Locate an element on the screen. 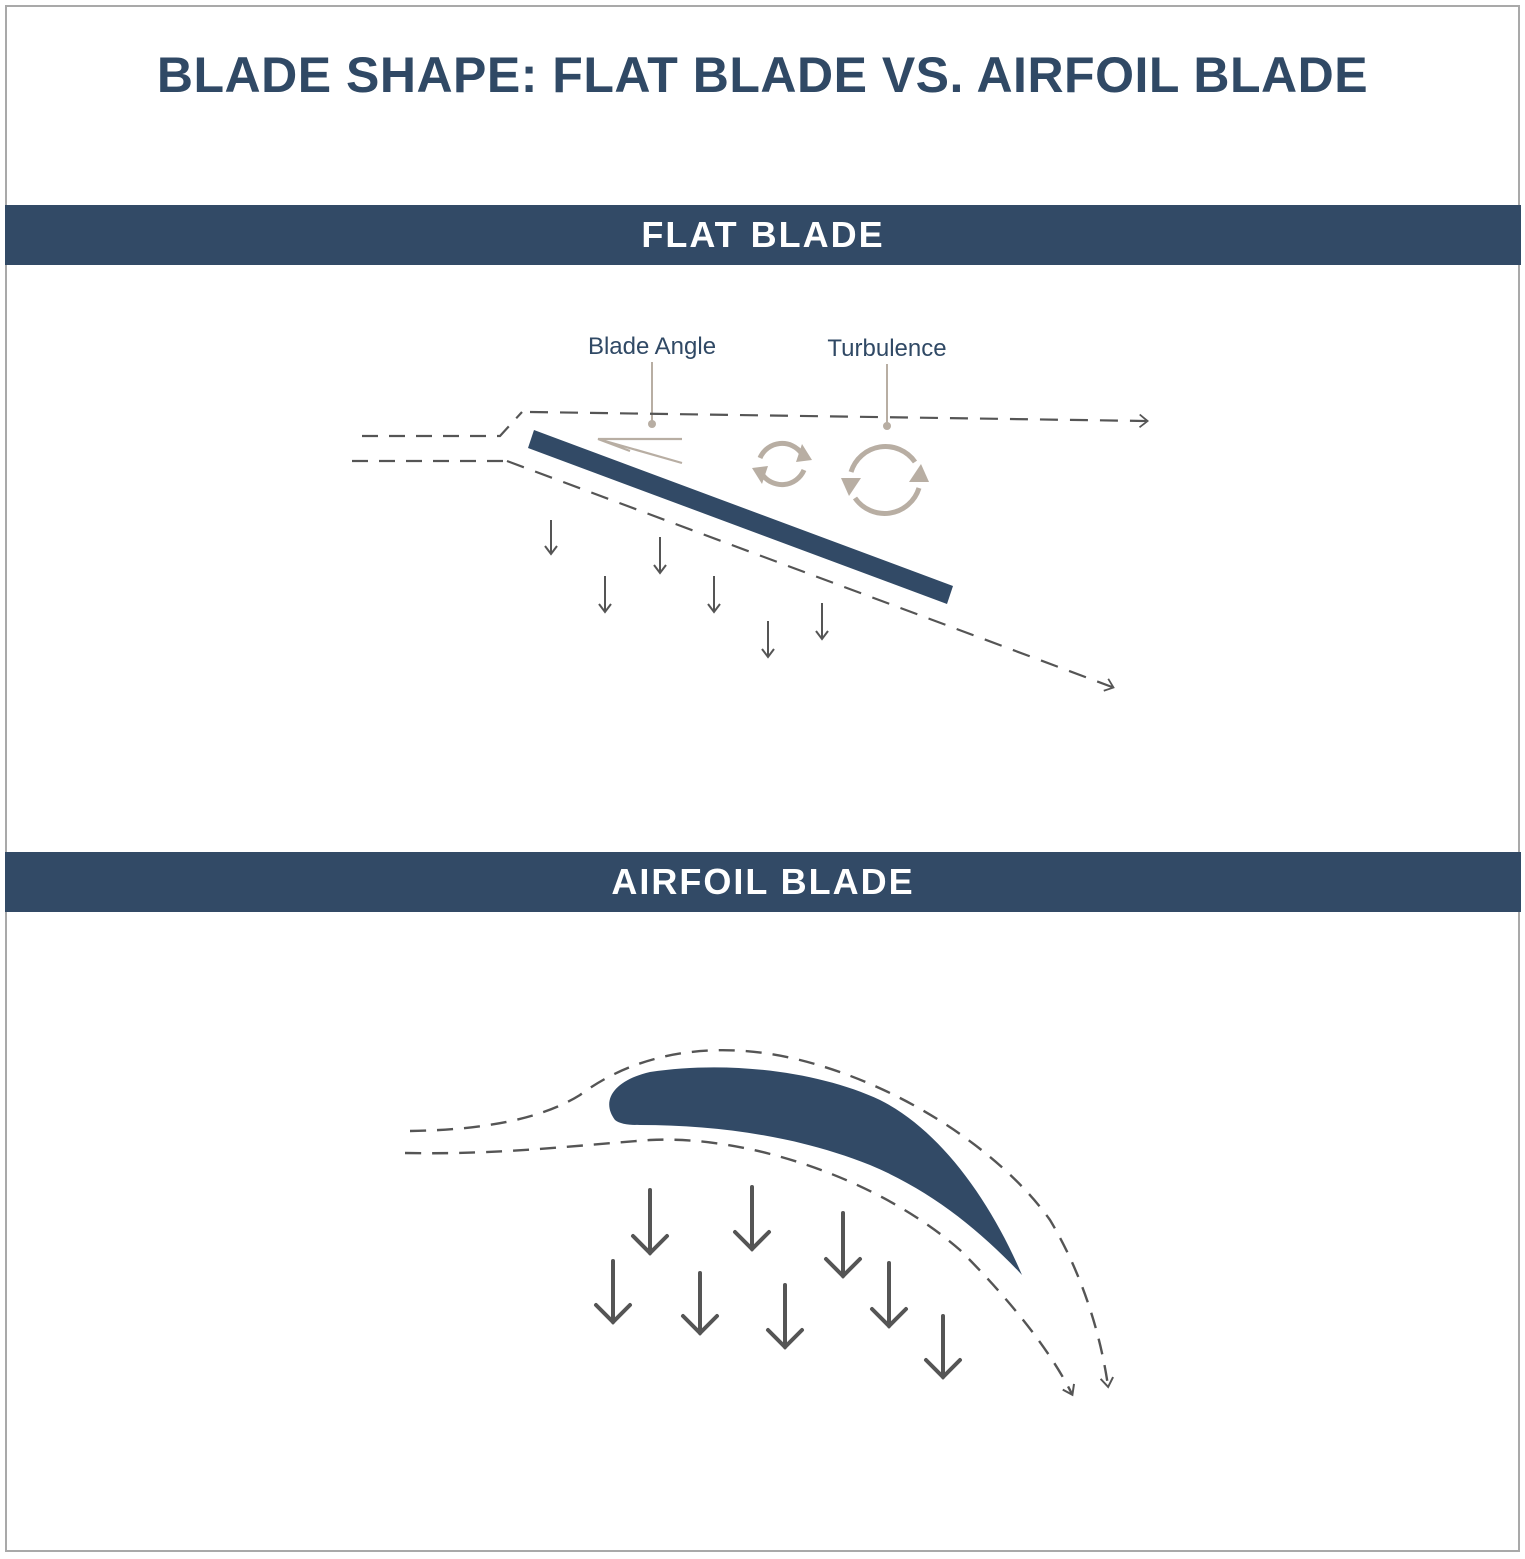 The height and width of the screenshot is (1559, 1525). turbulence-swirl-small-icon is located at coordinates (782, 464).